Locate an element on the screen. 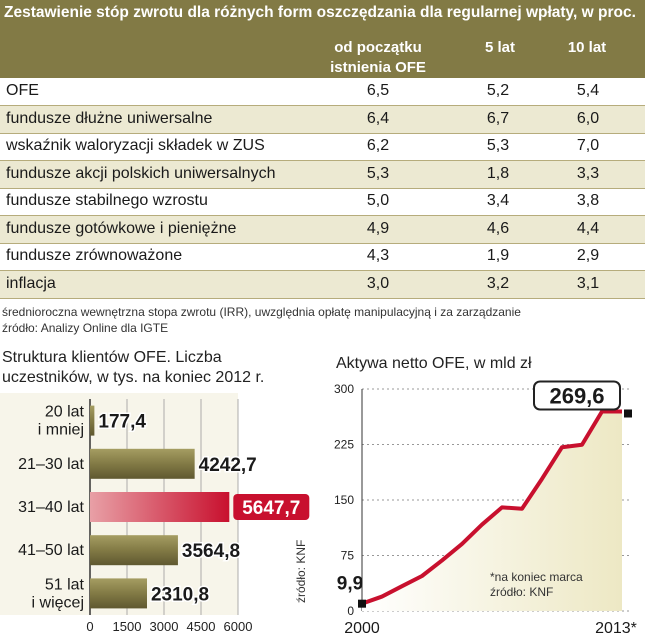 The width and height of the screenshot is (645, 640). row-label: wskaźnik waloryzacji składek w ZUS is located at coordinates (135, 145).